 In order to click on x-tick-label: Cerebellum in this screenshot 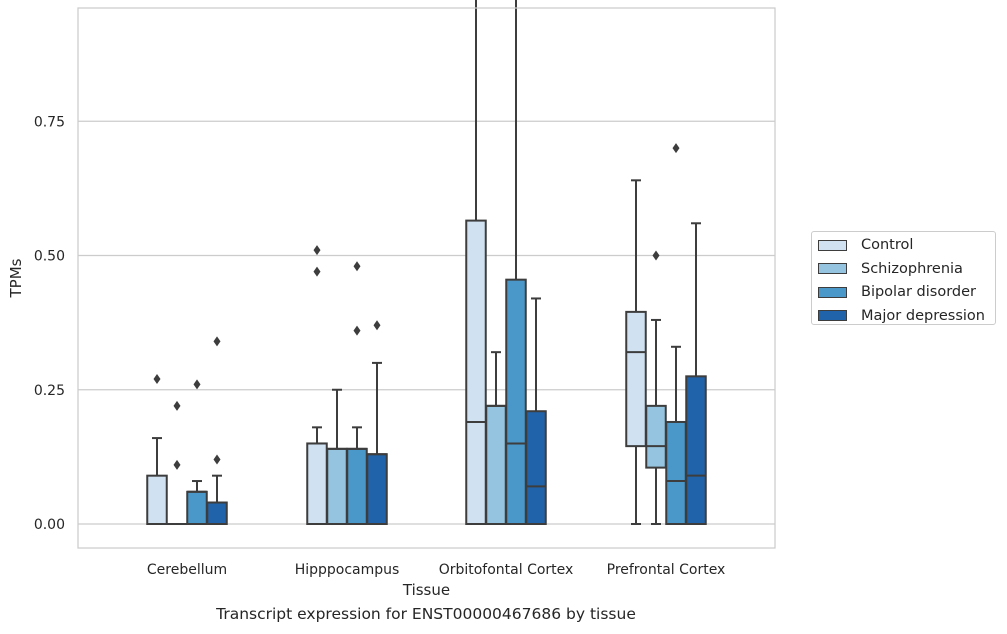, I will do `click(187, 570)`.